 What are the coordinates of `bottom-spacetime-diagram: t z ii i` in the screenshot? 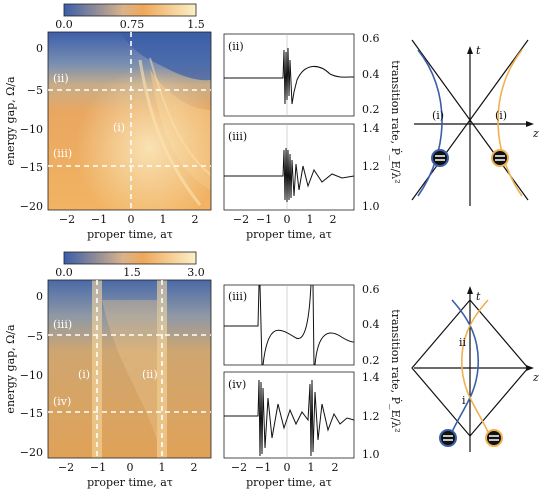 It's located at (475, 369).